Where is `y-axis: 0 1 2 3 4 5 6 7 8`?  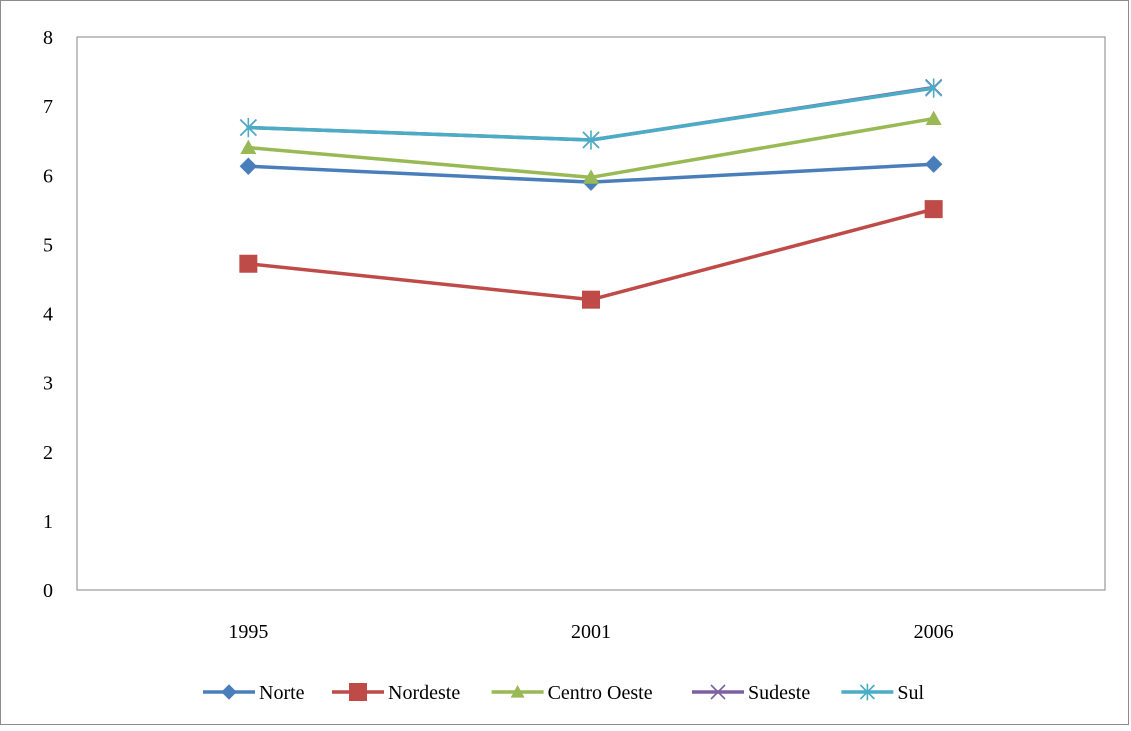
y-axis: 0 1 2 3 4 5 6 7 8 is located at coordinates (48, 314).